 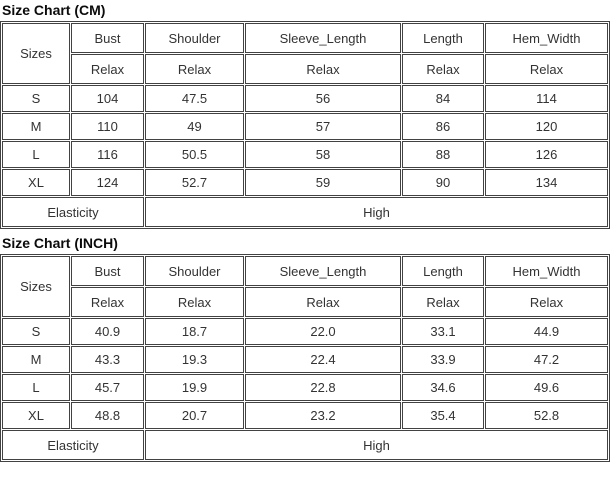 I want to click on measurement-value: 110, so click(x=107, y=126).